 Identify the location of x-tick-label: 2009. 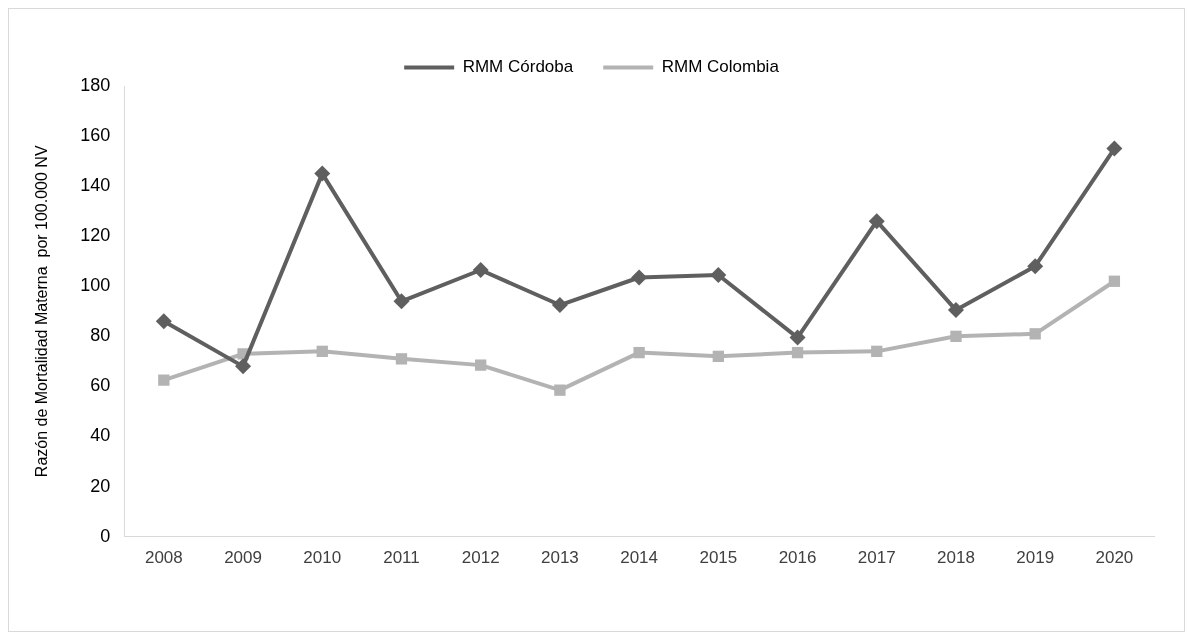
(243, 558).